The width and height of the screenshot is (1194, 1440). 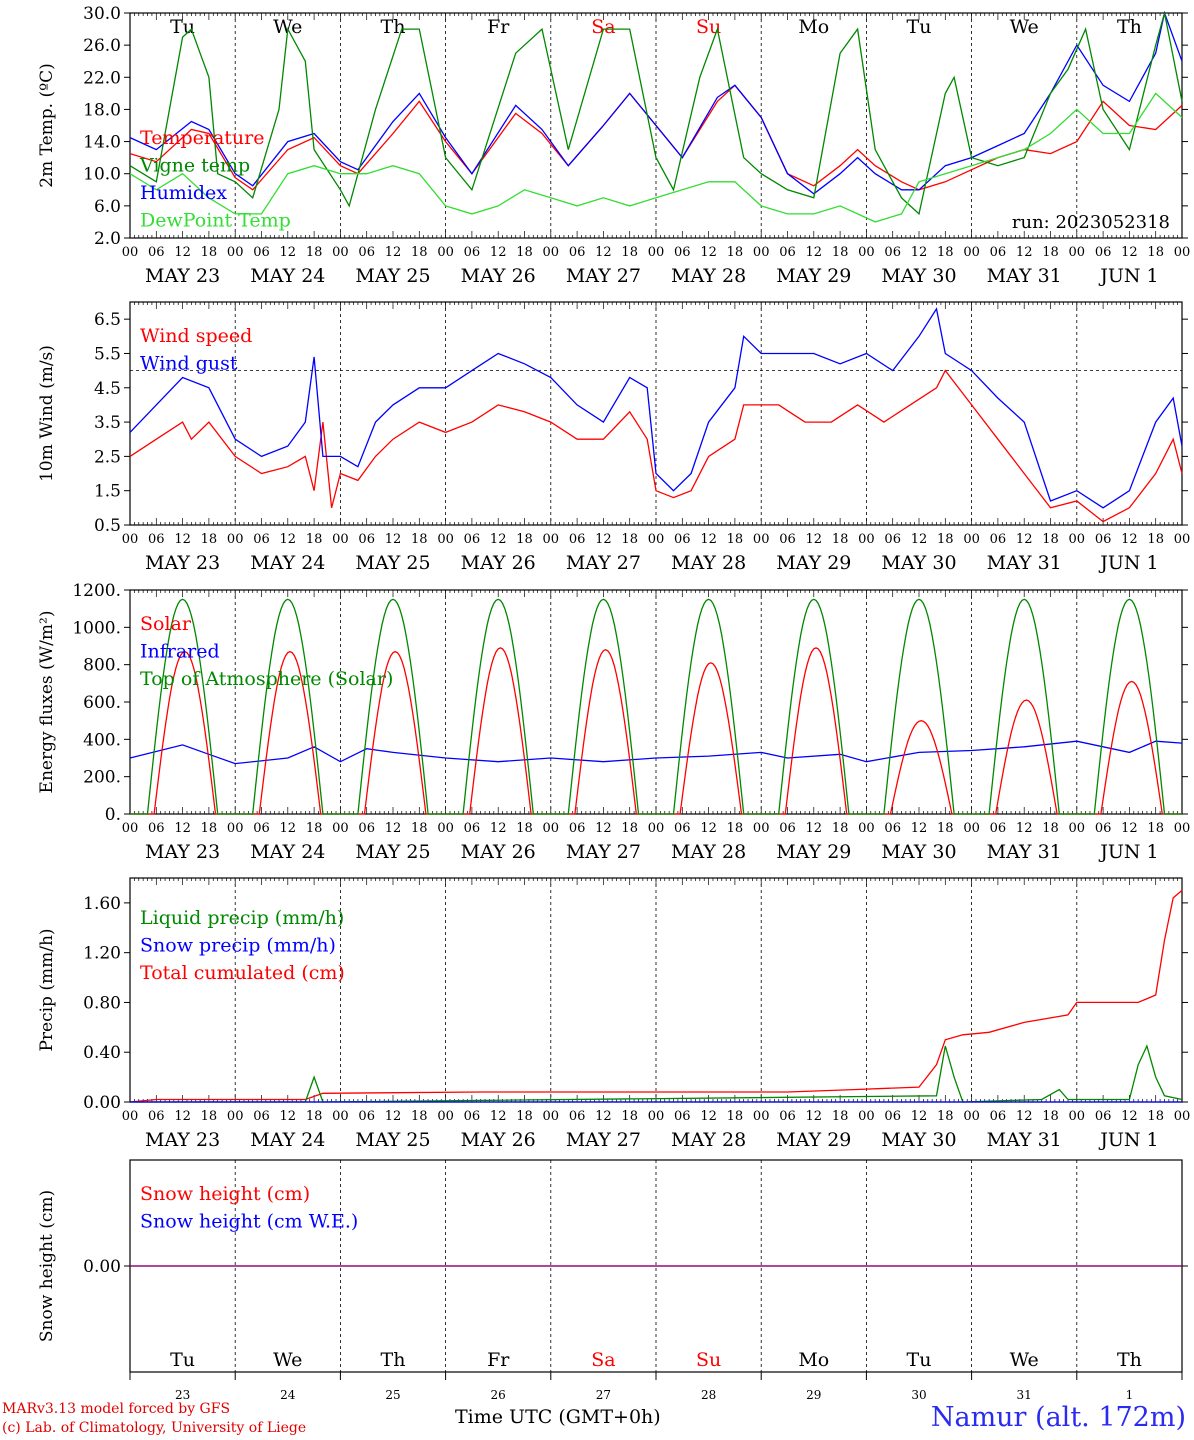 I want to click on y-tick-label: 4.5, so click(x=107, y=389).